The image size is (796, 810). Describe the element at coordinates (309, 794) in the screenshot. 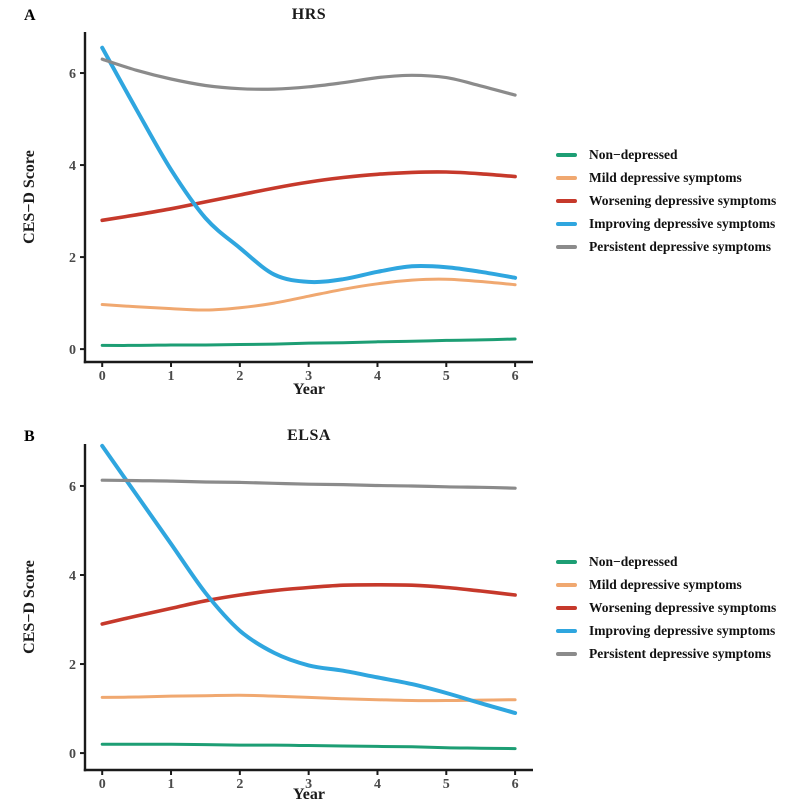

I see `x-axis-title-b: Year` at that location.